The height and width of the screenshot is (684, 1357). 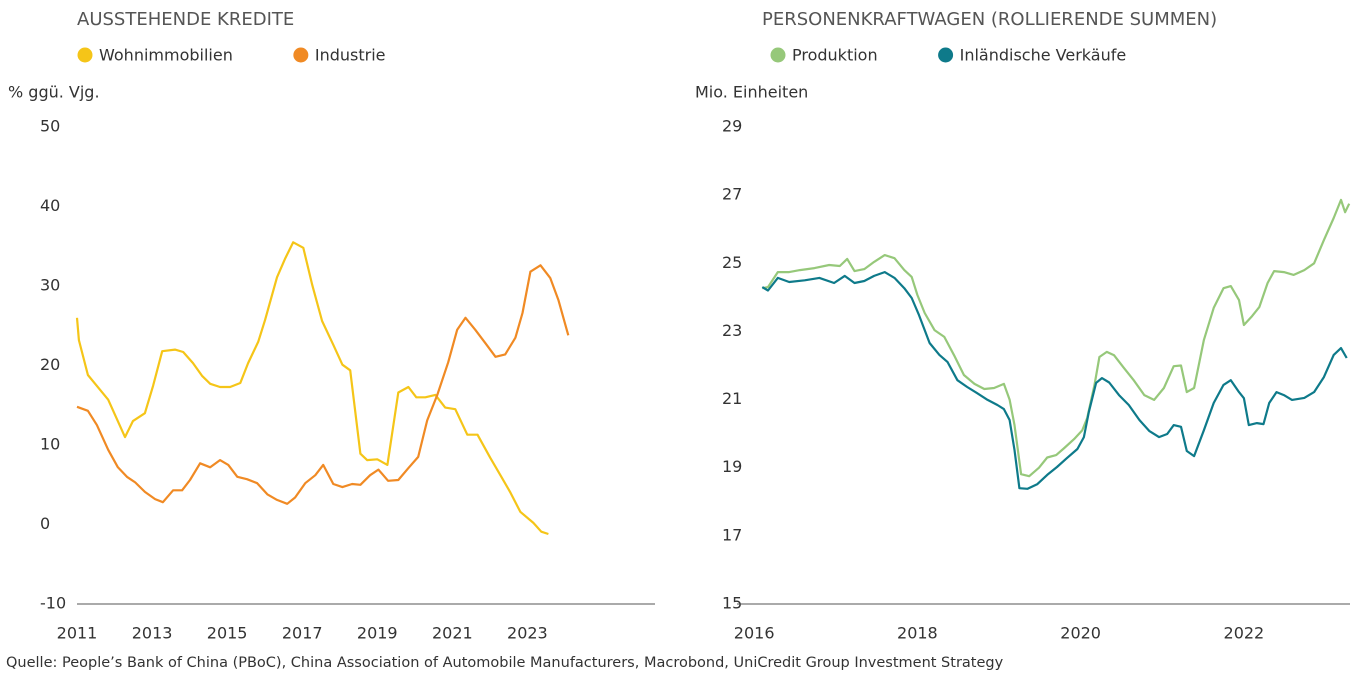 I want to click on y-tick-label: 23, so click(x=732, y=330).